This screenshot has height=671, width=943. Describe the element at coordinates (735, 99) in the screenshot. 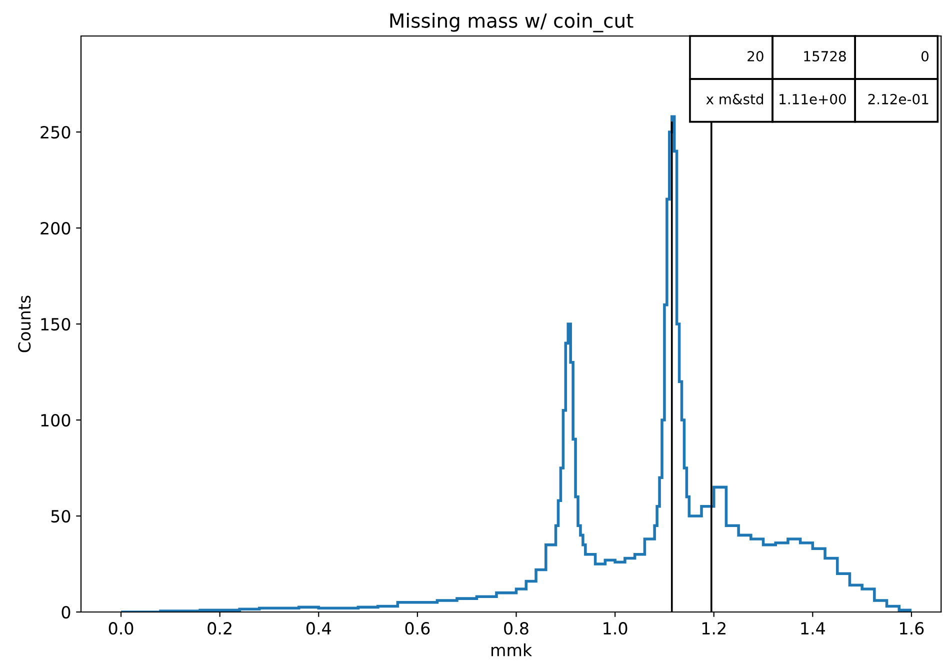

I see `annotation: x m&std` at that location.